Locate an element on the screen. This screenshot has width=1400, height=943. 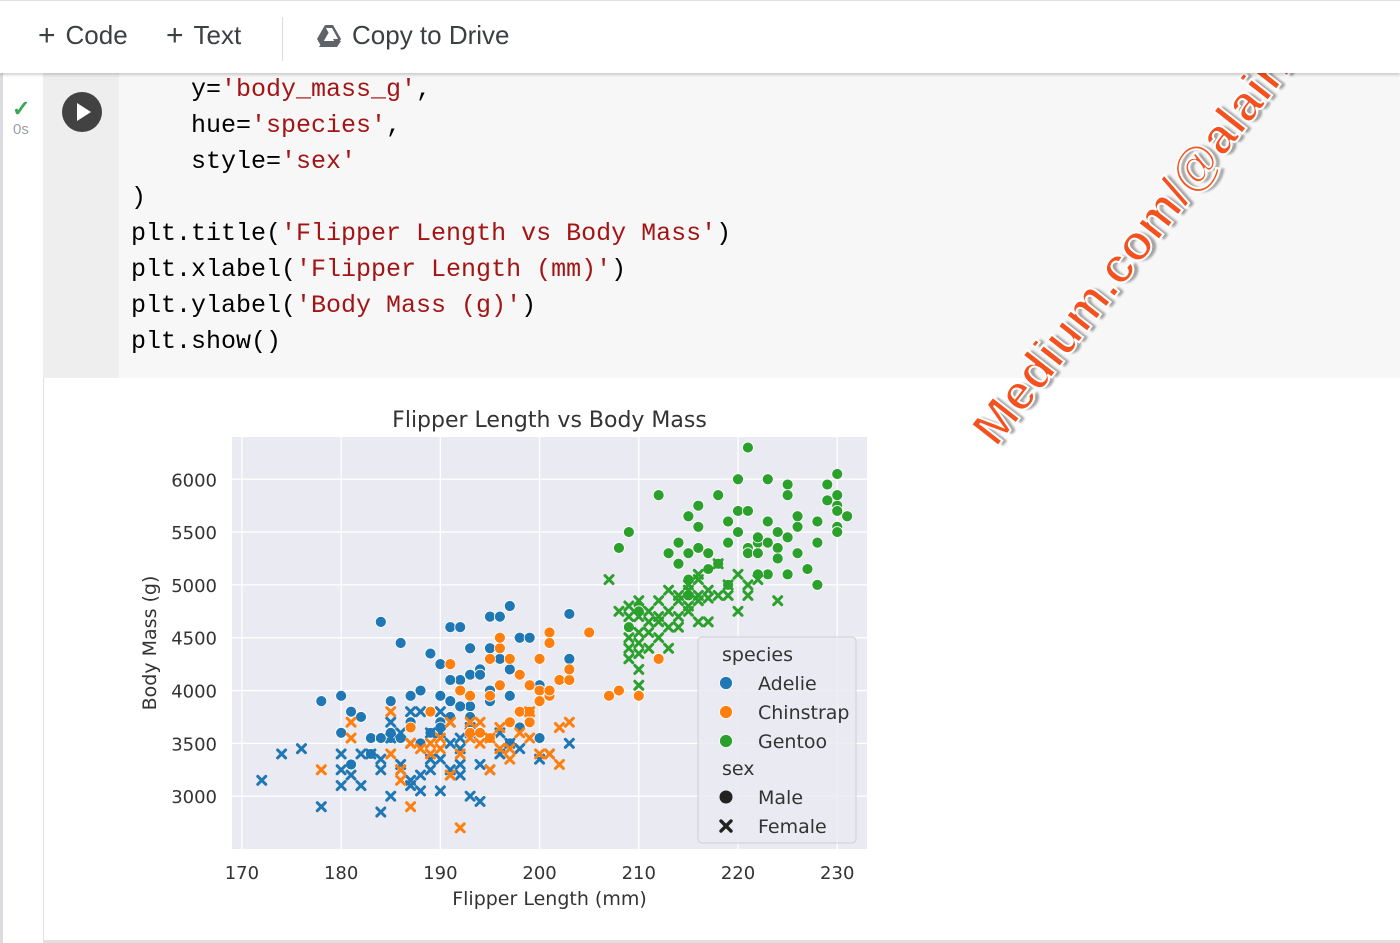
code-string: 'Body Mass (g)' is located at coordinates (409, 305).